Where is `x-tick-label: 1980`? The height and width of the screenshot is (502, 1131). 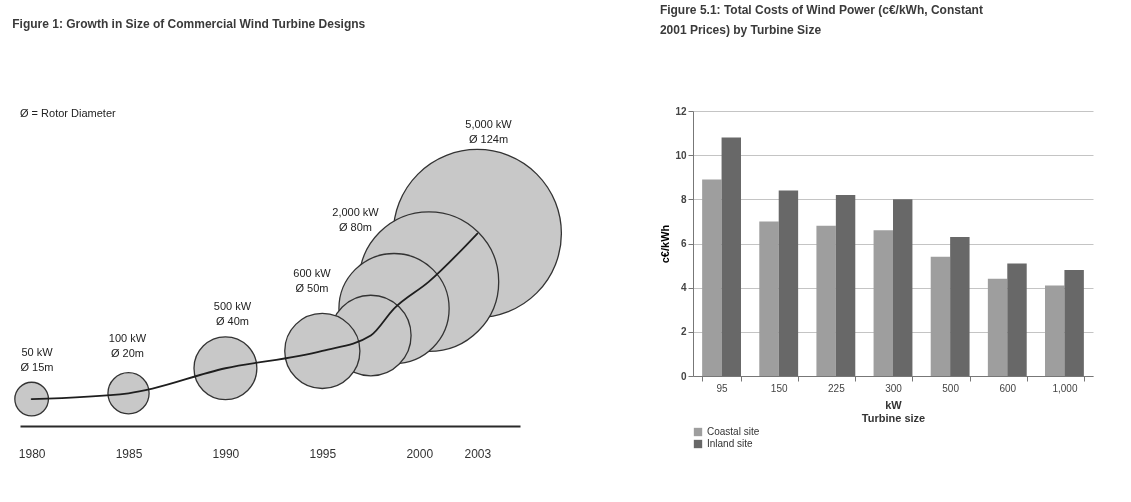 x-tick-label: 1980 is located at coordinates (32, 453).